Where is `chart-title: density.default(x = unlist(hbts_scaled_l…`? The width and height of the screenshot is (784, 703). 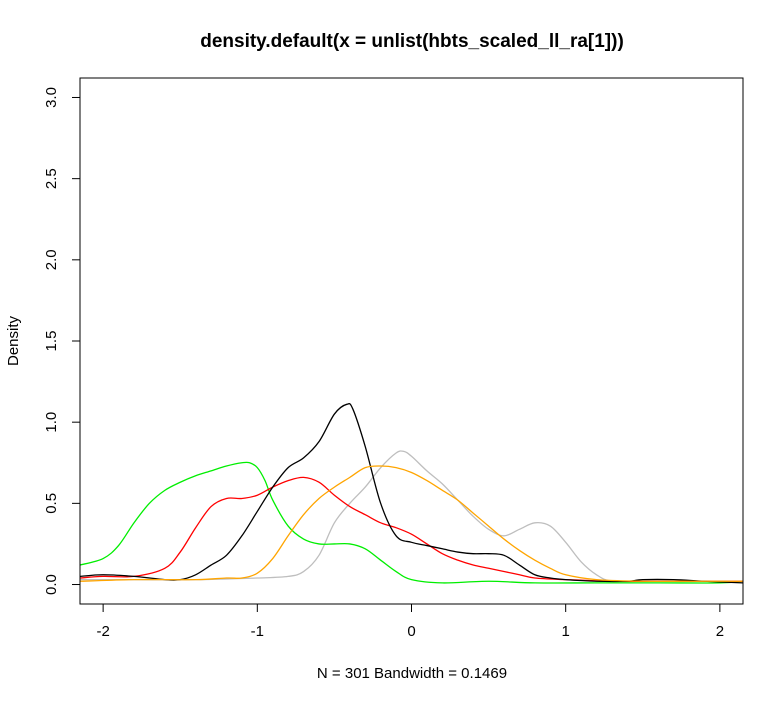
chart-title: density.default(x = unlist(hbts_scaled_l… is located at coordinates (412, 41).